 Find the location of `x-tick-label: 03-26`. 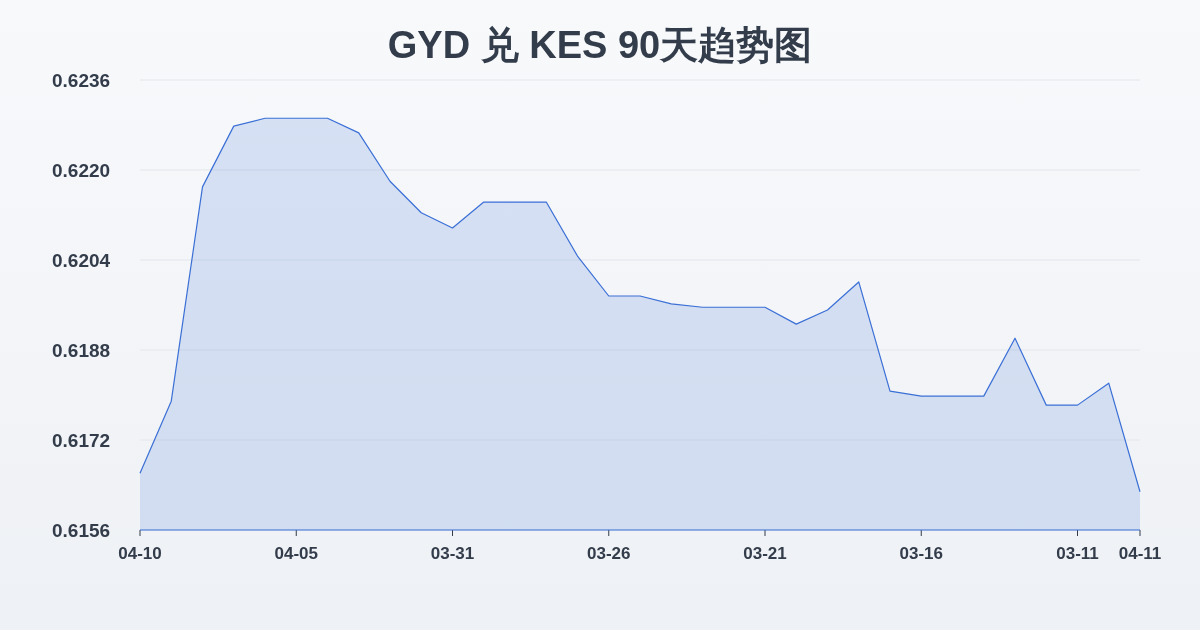

x-tick-label: 03-26 is located at coordinates (609, 553).